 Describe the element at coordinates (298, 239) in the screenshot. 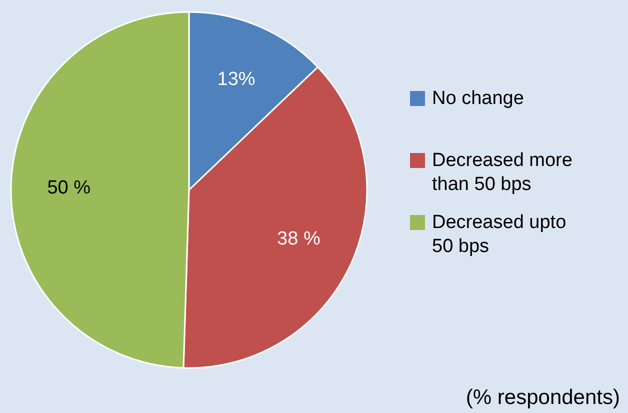

I see `data-label: 38 %` at that location.